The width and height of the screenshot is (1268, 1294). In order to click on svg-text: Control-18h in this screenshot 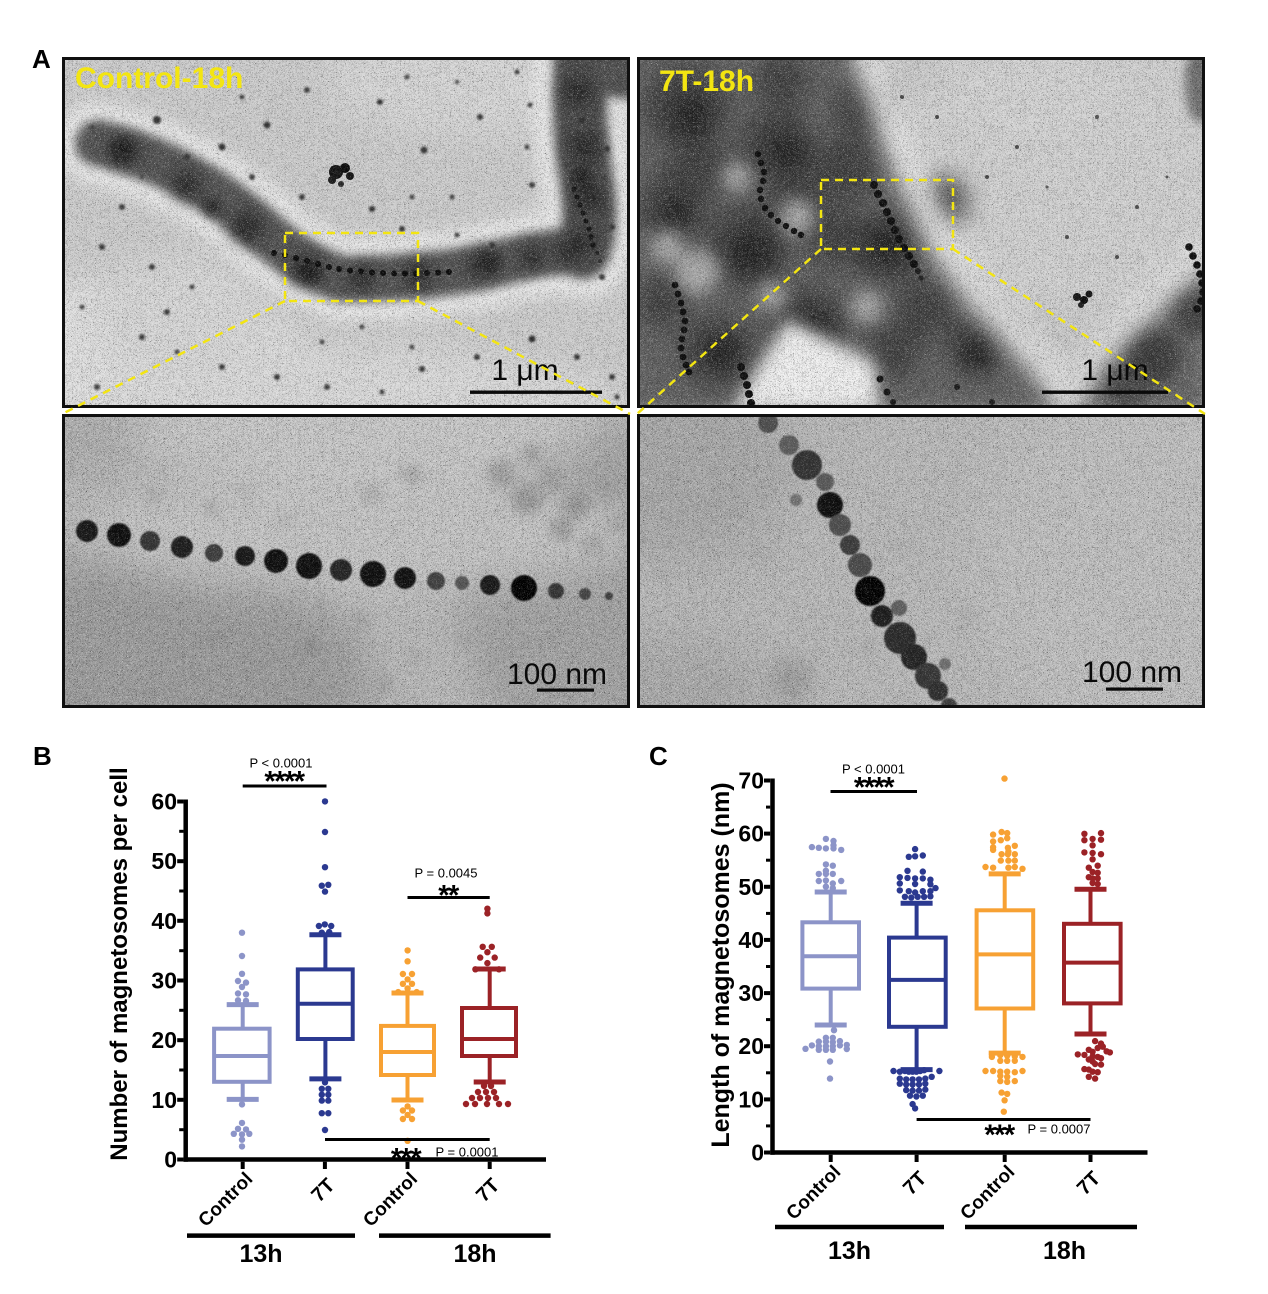, I will do `click(159, 78)`.